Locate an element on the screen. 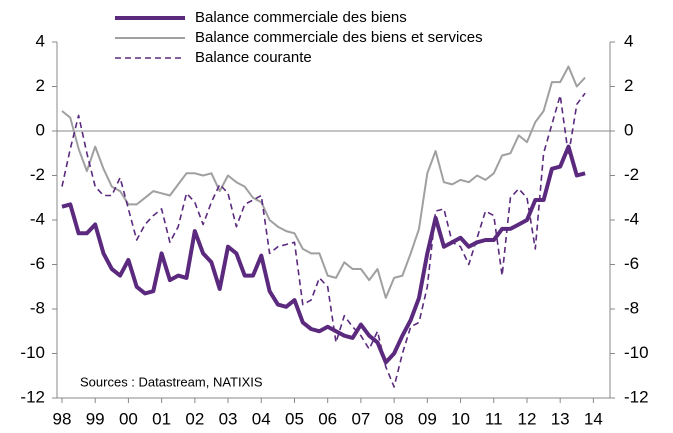 Image resolution: width=673 pixels, height=433 pixels. x-tick-label: 14 is located at coordinates (593, 418).